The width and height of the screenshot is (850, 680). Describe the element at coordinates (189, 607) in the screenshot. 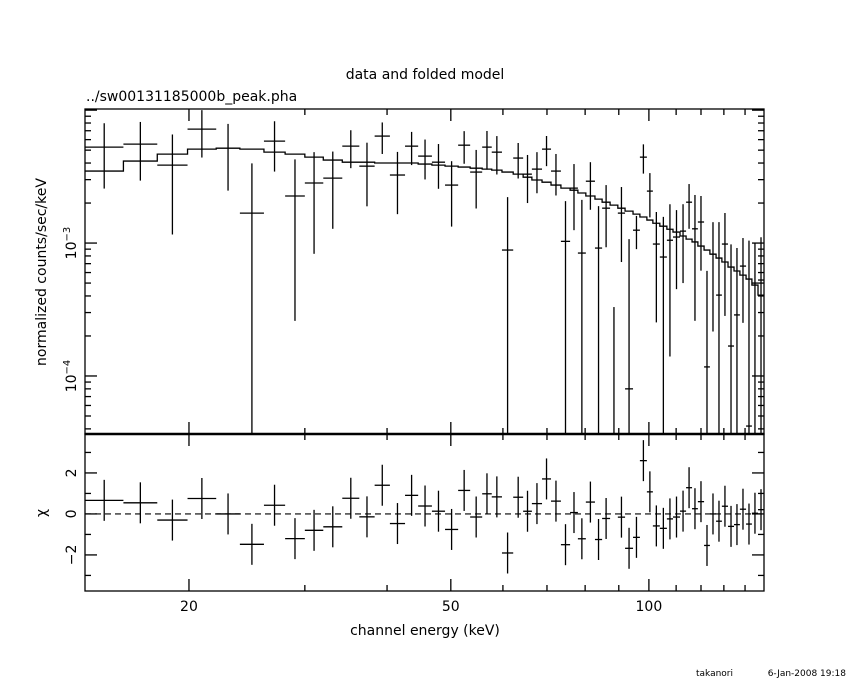

I see `x-tick-label: 20` at that location.